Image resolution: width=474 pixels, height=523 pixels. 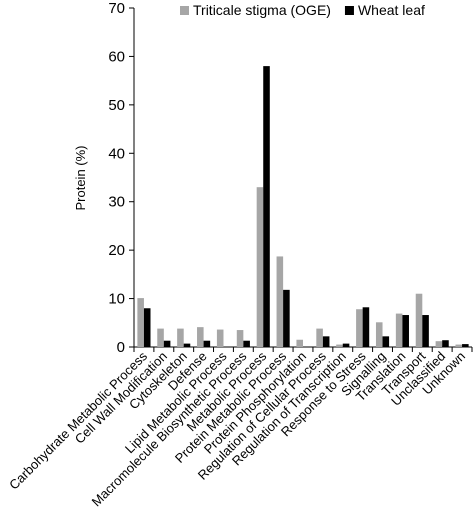 I want to click on y-axis-label: Protein (%), so click(x=80, y=177).